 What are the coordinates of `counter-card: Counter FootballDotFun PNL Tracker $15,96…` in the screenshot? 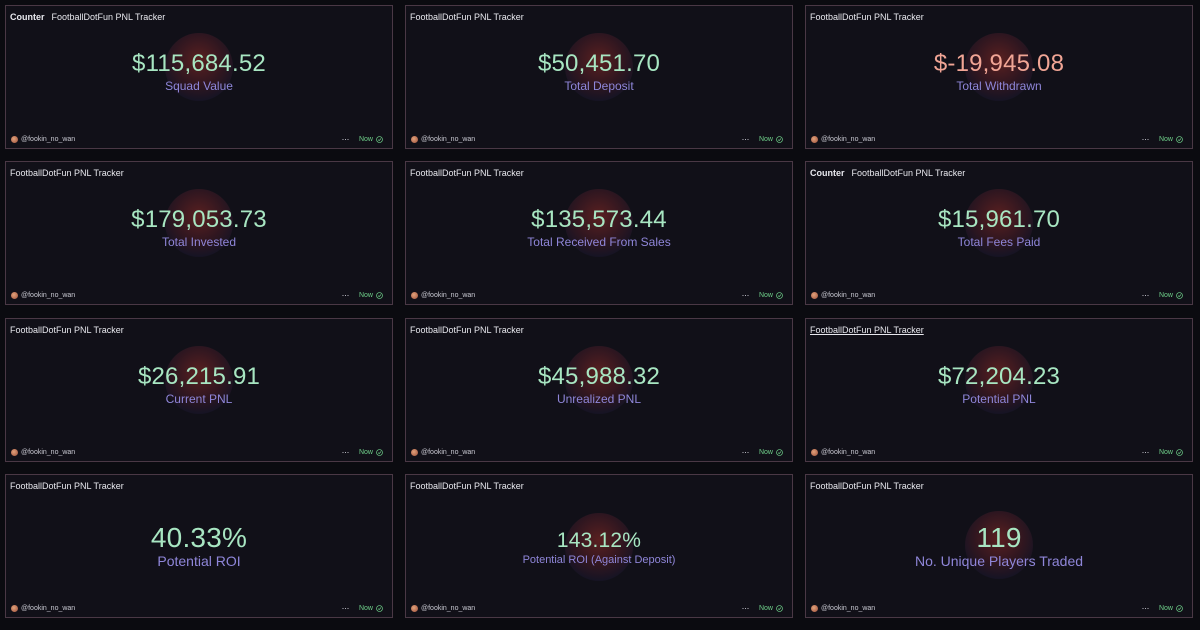 It's located at (999, 233).